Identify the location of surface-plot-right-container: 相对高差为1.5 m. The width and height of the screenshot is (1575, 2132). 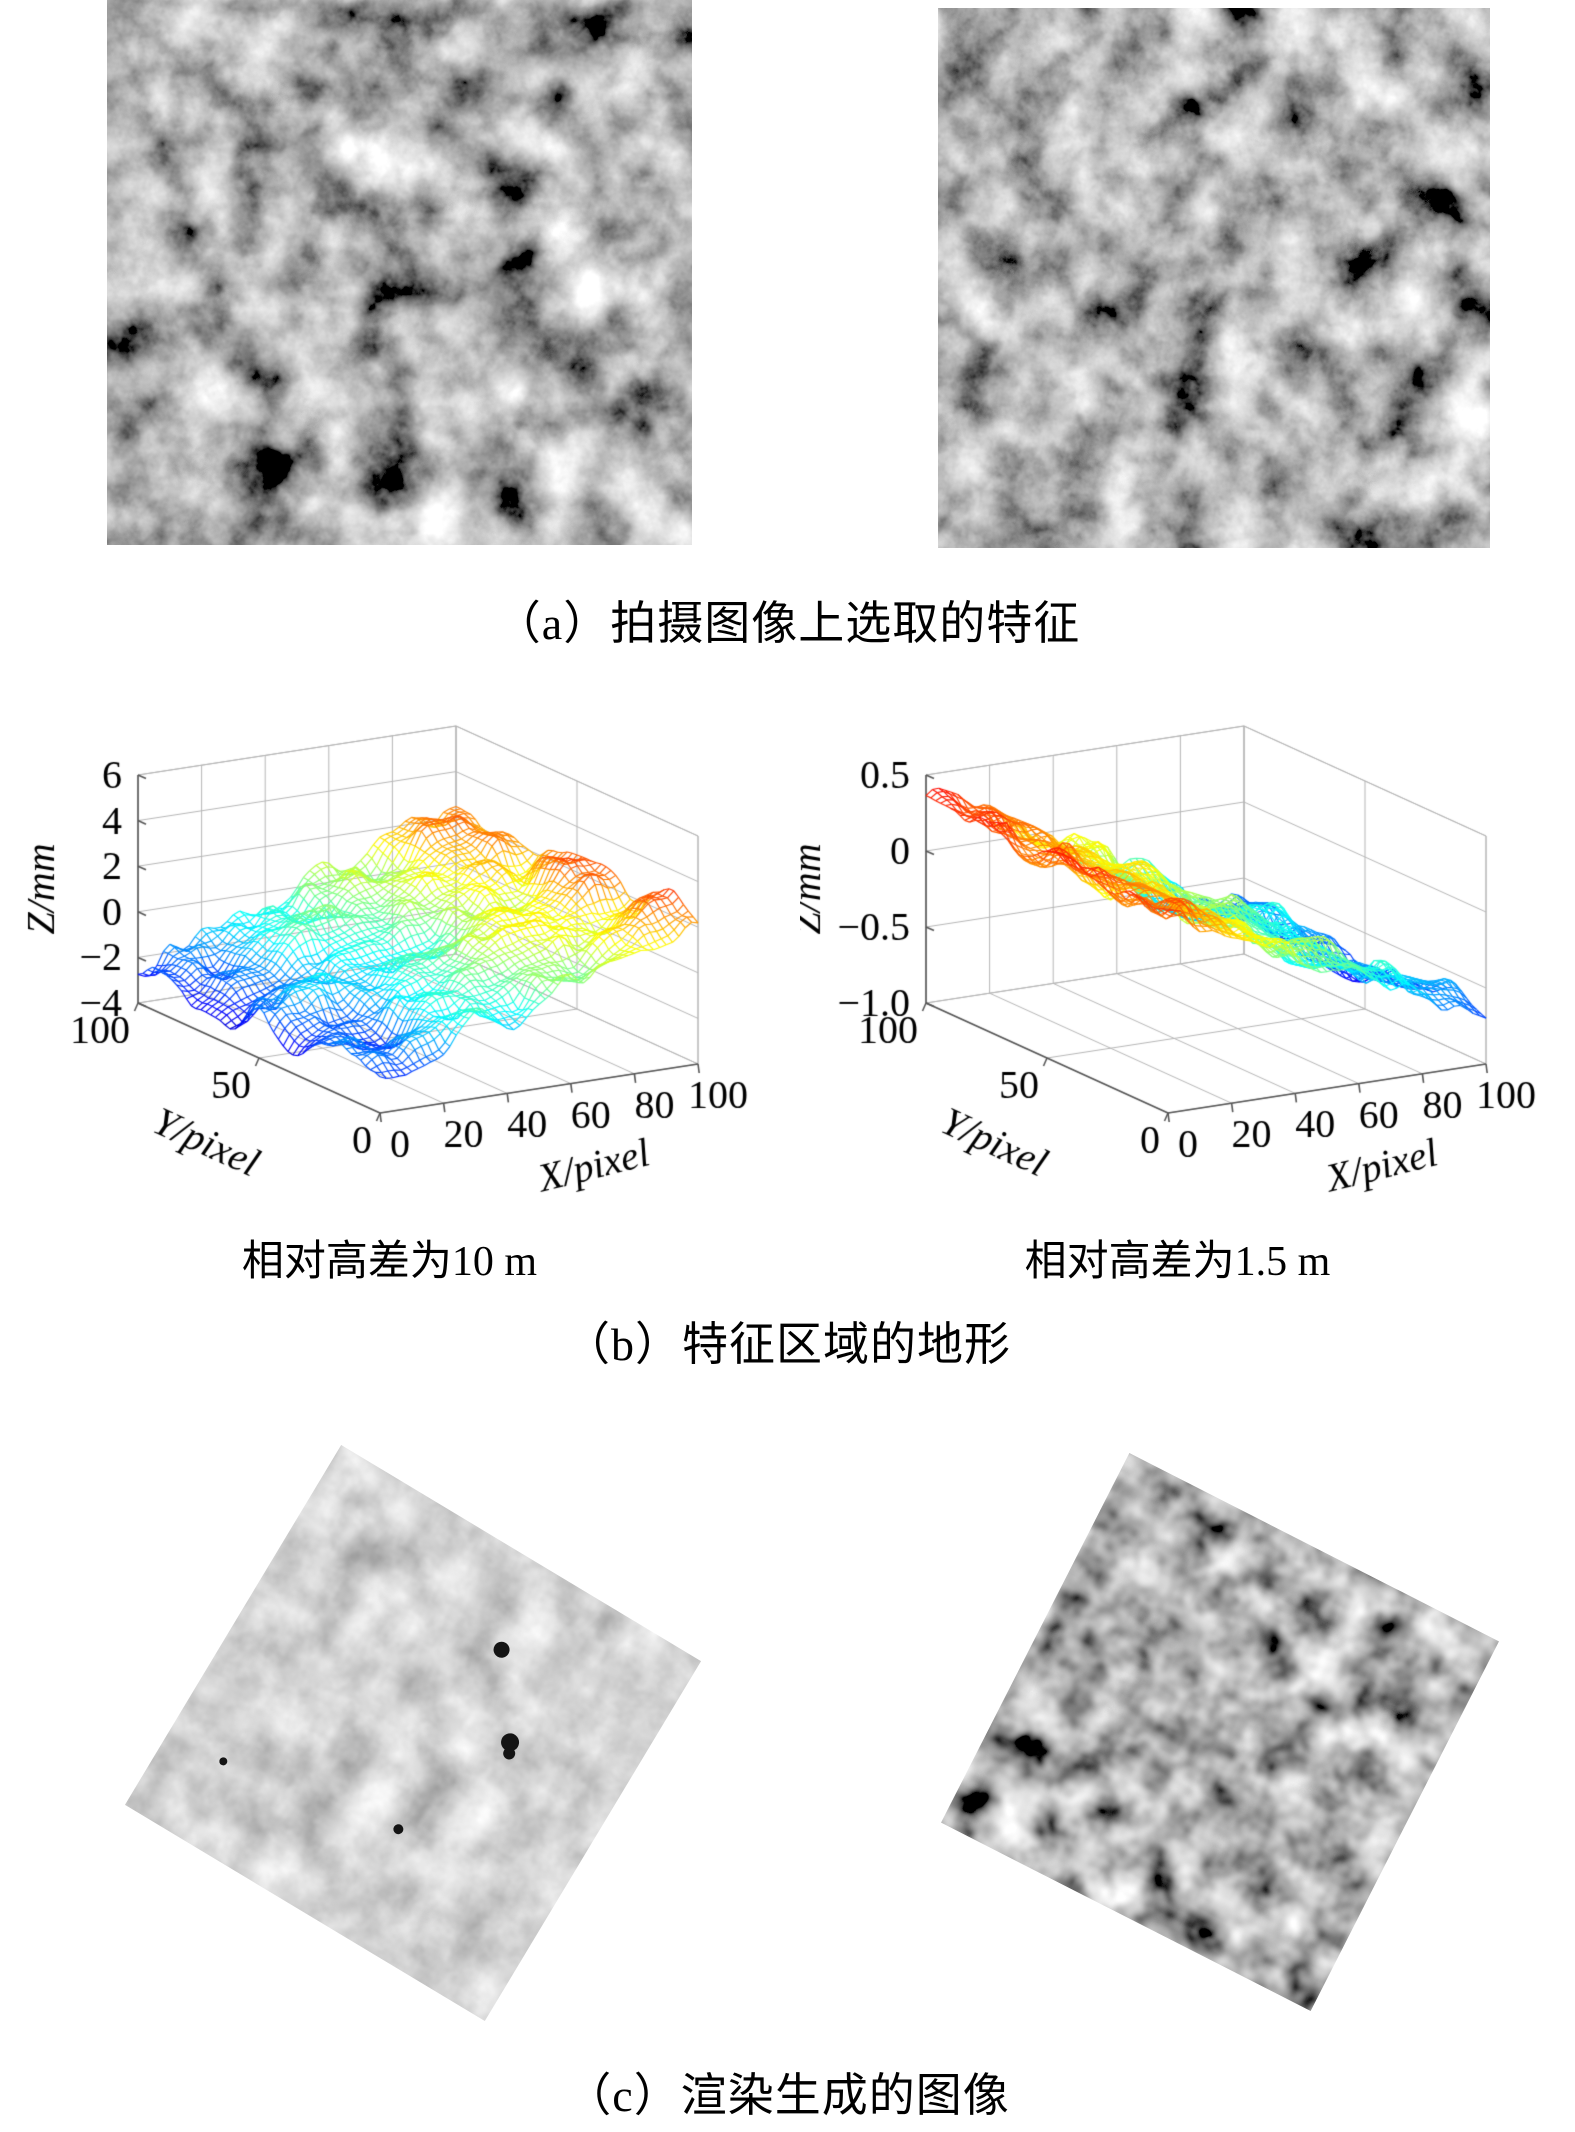
(1177, 986).